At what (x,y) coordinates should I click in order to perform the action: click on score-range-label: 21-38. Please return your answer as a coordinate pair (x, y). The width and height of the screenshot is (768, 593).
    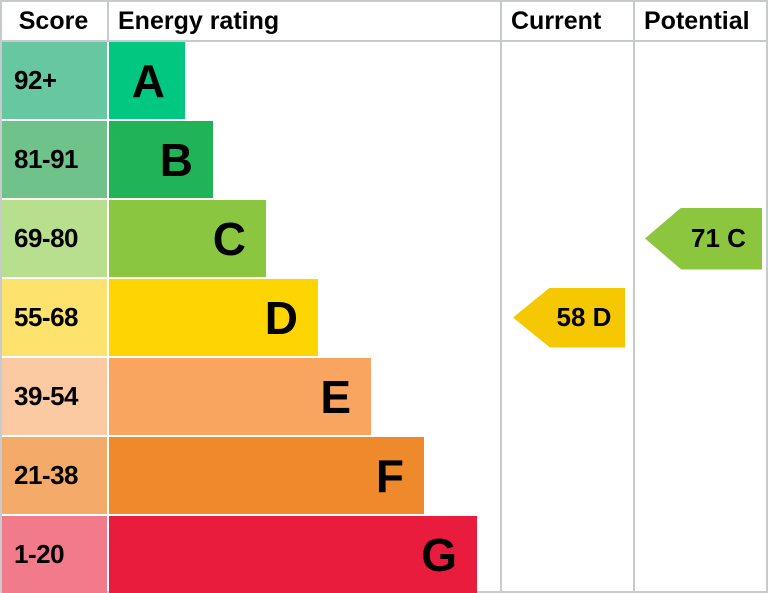
    Looking at the image, I should click on (54, 475).